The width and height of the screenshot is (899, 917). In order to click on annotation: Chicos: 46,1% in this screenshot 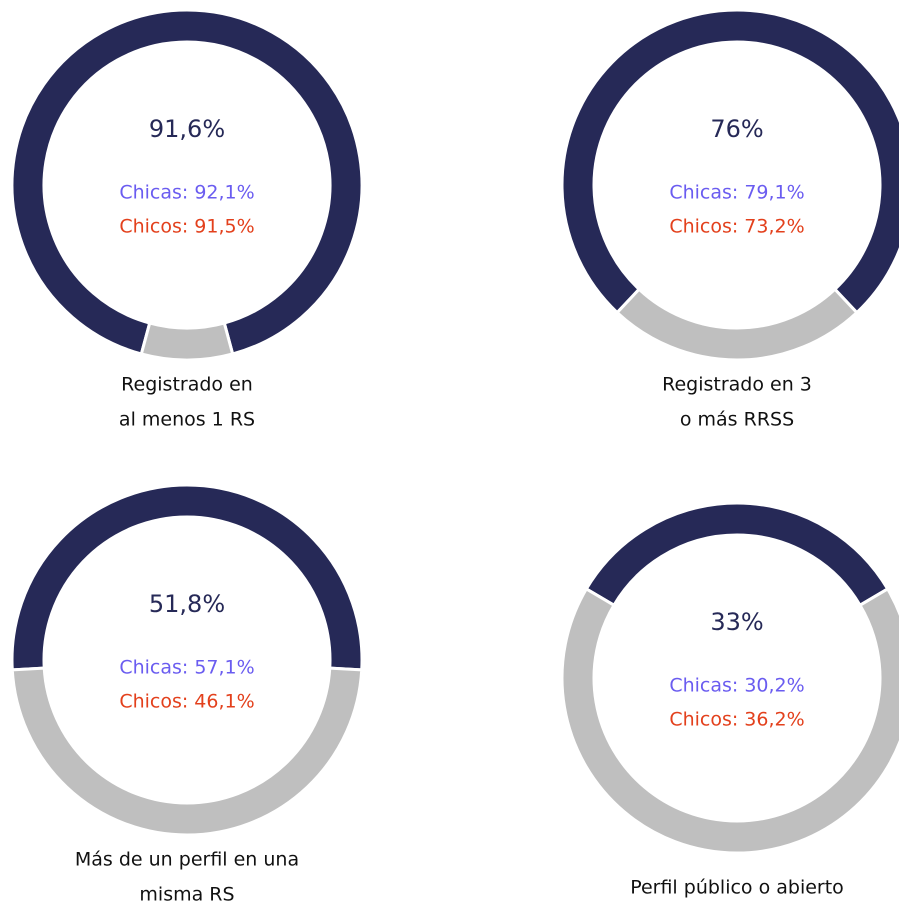, I will do `click(186, 702)`.